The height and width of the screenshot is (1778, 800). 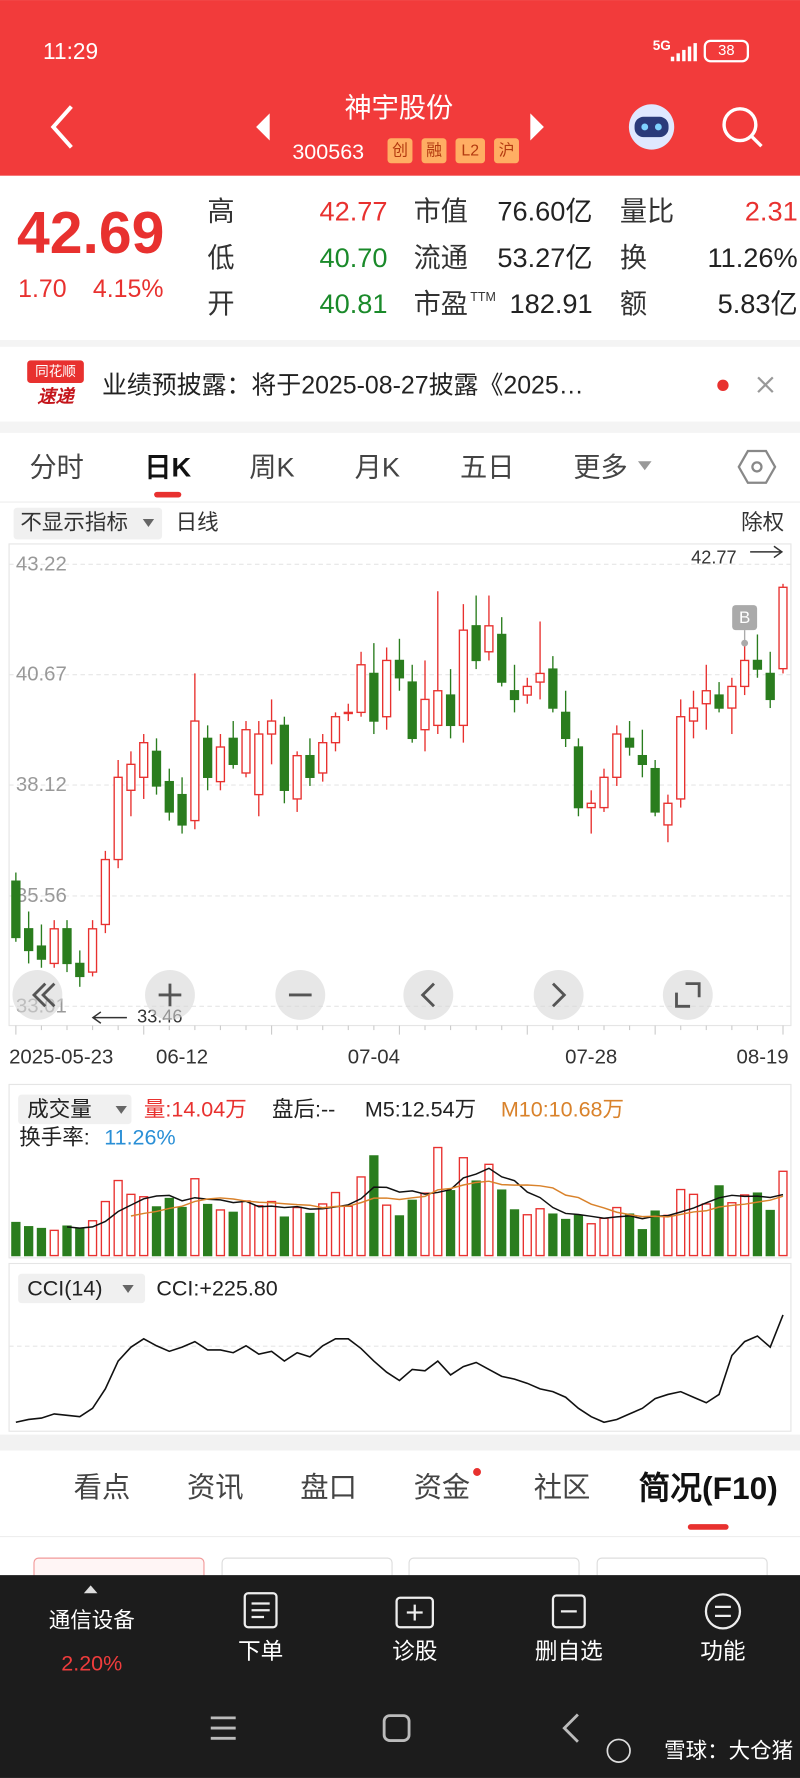 I want to click on x-tick-label: 08-19, so click(x=763, y=1057).